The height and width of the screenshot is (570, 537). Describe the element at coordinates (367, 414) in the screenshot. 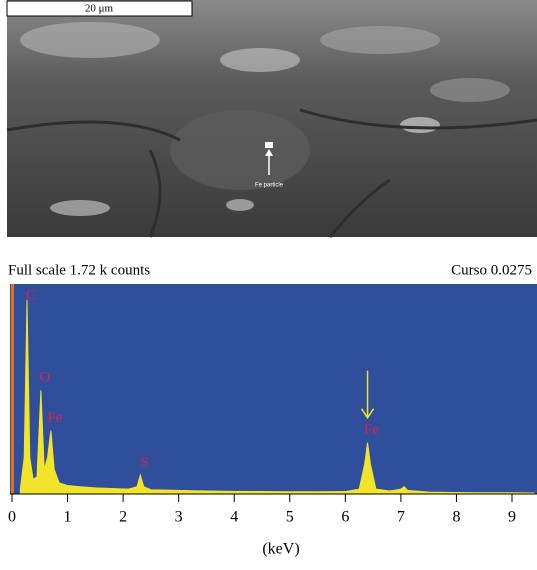

I see `peak-arrow-head` at that location.